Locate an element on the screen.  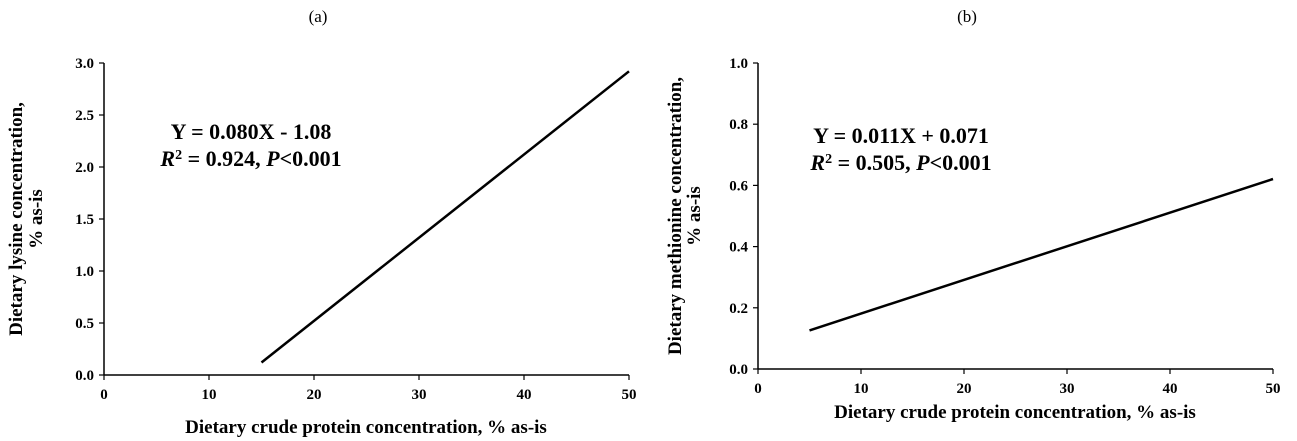
y-ticks-b: 0.0 0.2 0.4 0.6 0.8 1.0 is located at coordinates (743, 217).